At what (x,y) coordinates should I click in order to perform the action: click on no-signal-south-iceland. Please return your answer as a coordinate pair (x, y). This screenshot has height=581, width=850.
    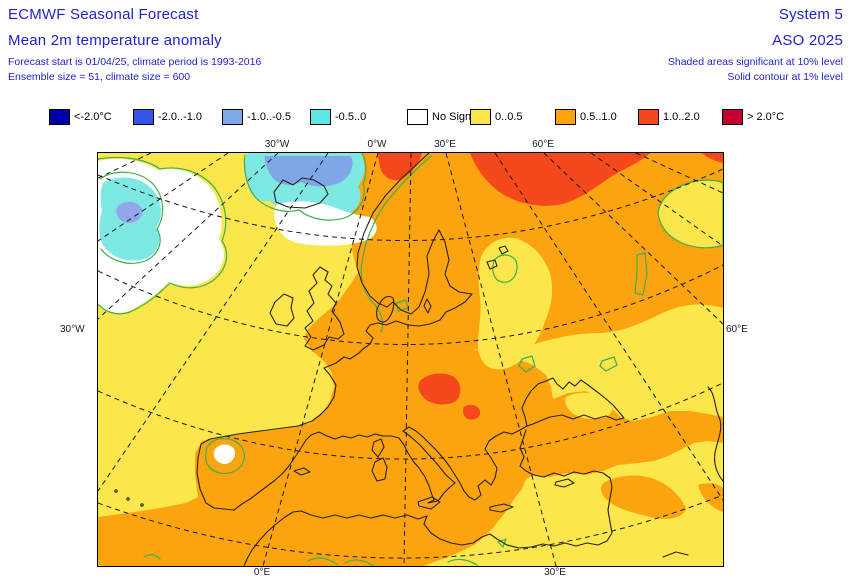
    Looking at the image, I should click on (325, 223).